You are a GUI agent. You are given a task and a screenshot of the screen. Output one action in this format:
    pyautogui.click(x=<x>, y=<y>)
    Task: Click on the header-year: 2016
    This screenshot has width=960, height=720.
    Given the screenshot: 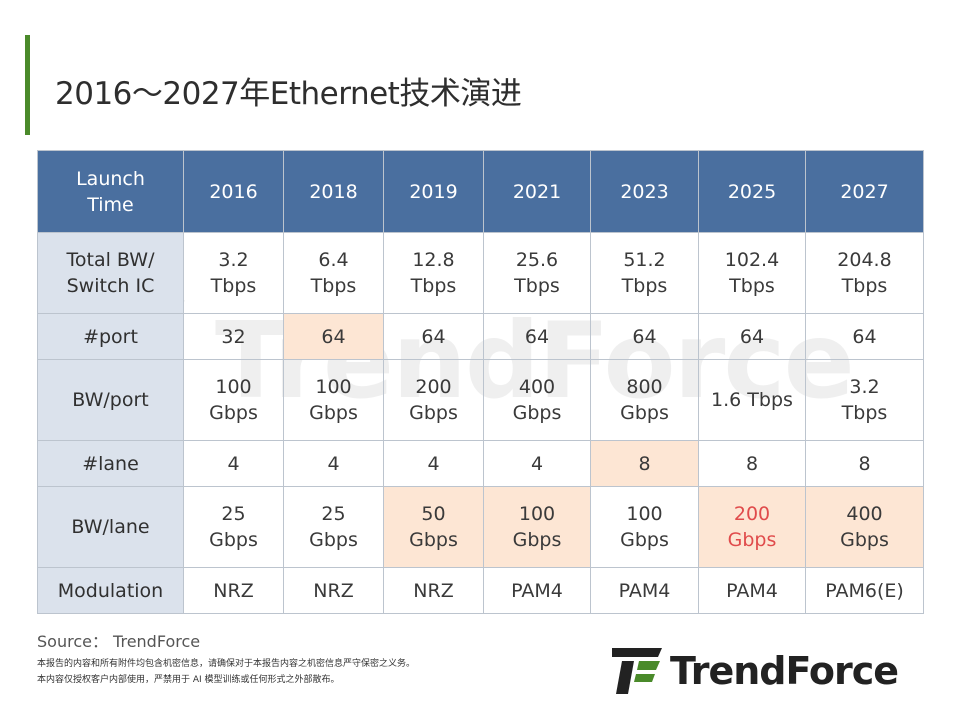 What is the action you would take?
    pyautogui.click(x=233, y=191)
    